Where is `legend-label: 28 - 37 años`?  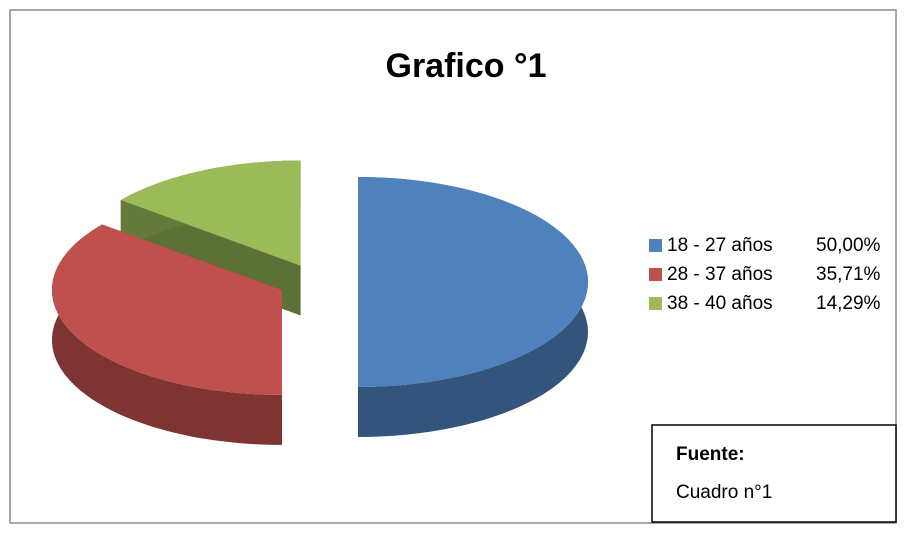 legend-label: 28 - 37 años is located at coordinates (720, 274).